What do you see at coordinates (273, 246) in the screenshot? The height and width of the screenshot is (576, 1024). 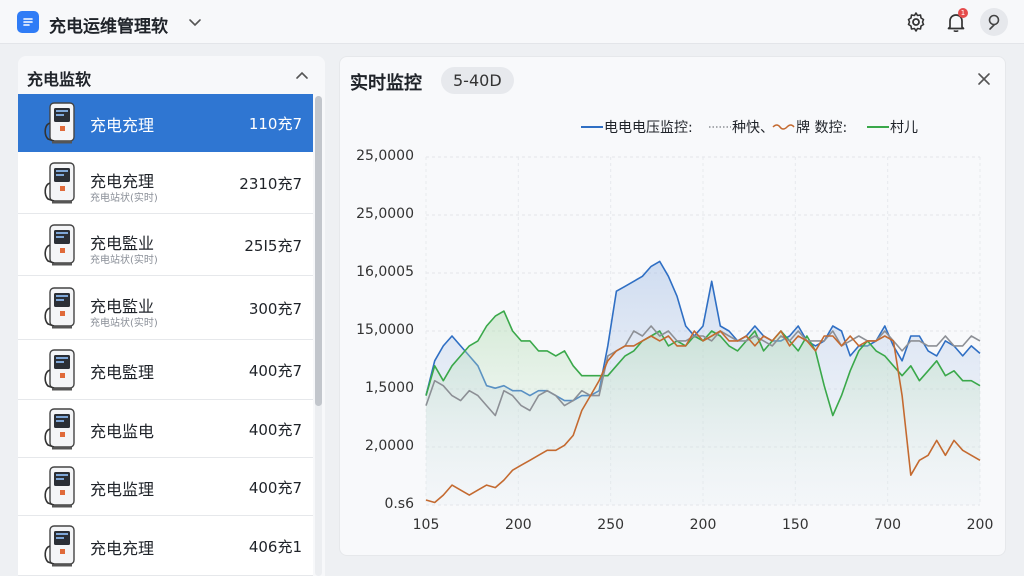 I see `device-value: 25I5充7` at bounding box center [273, 246].